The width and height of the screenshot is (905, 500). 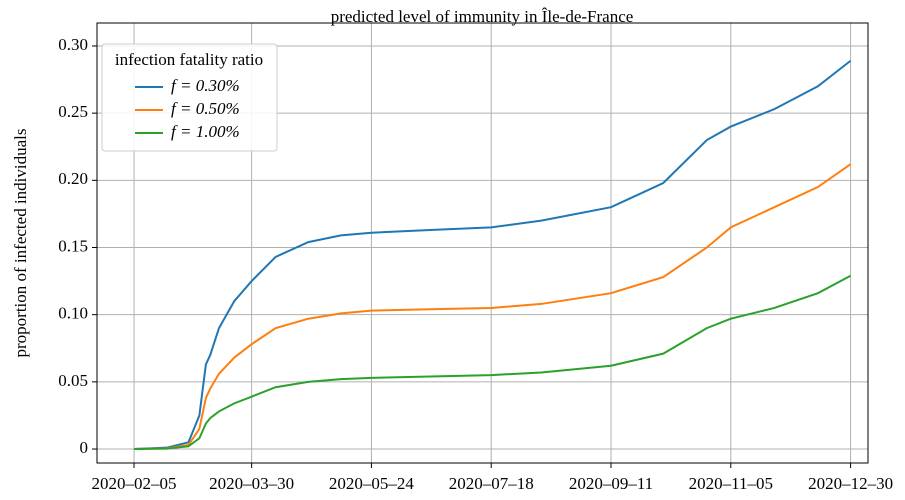 What do you see at coordinates (731, 483) in the screenshot?
I see `x-tick-label: 2020–11–05` at bounding box center [731, 483].